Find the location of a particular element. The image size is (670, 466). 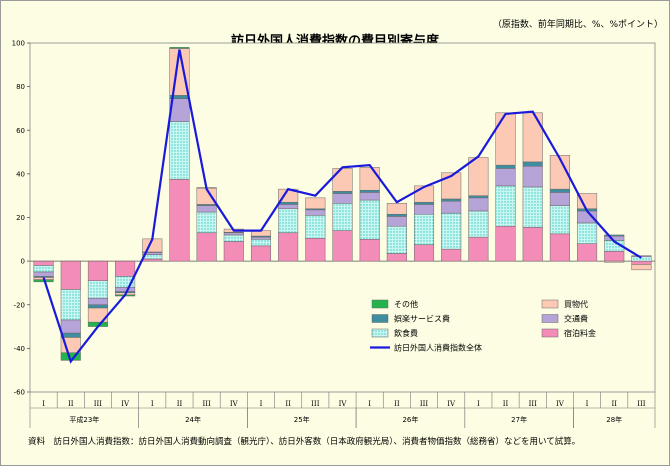

year-label: 27年 is located at coordinates (519, 419).